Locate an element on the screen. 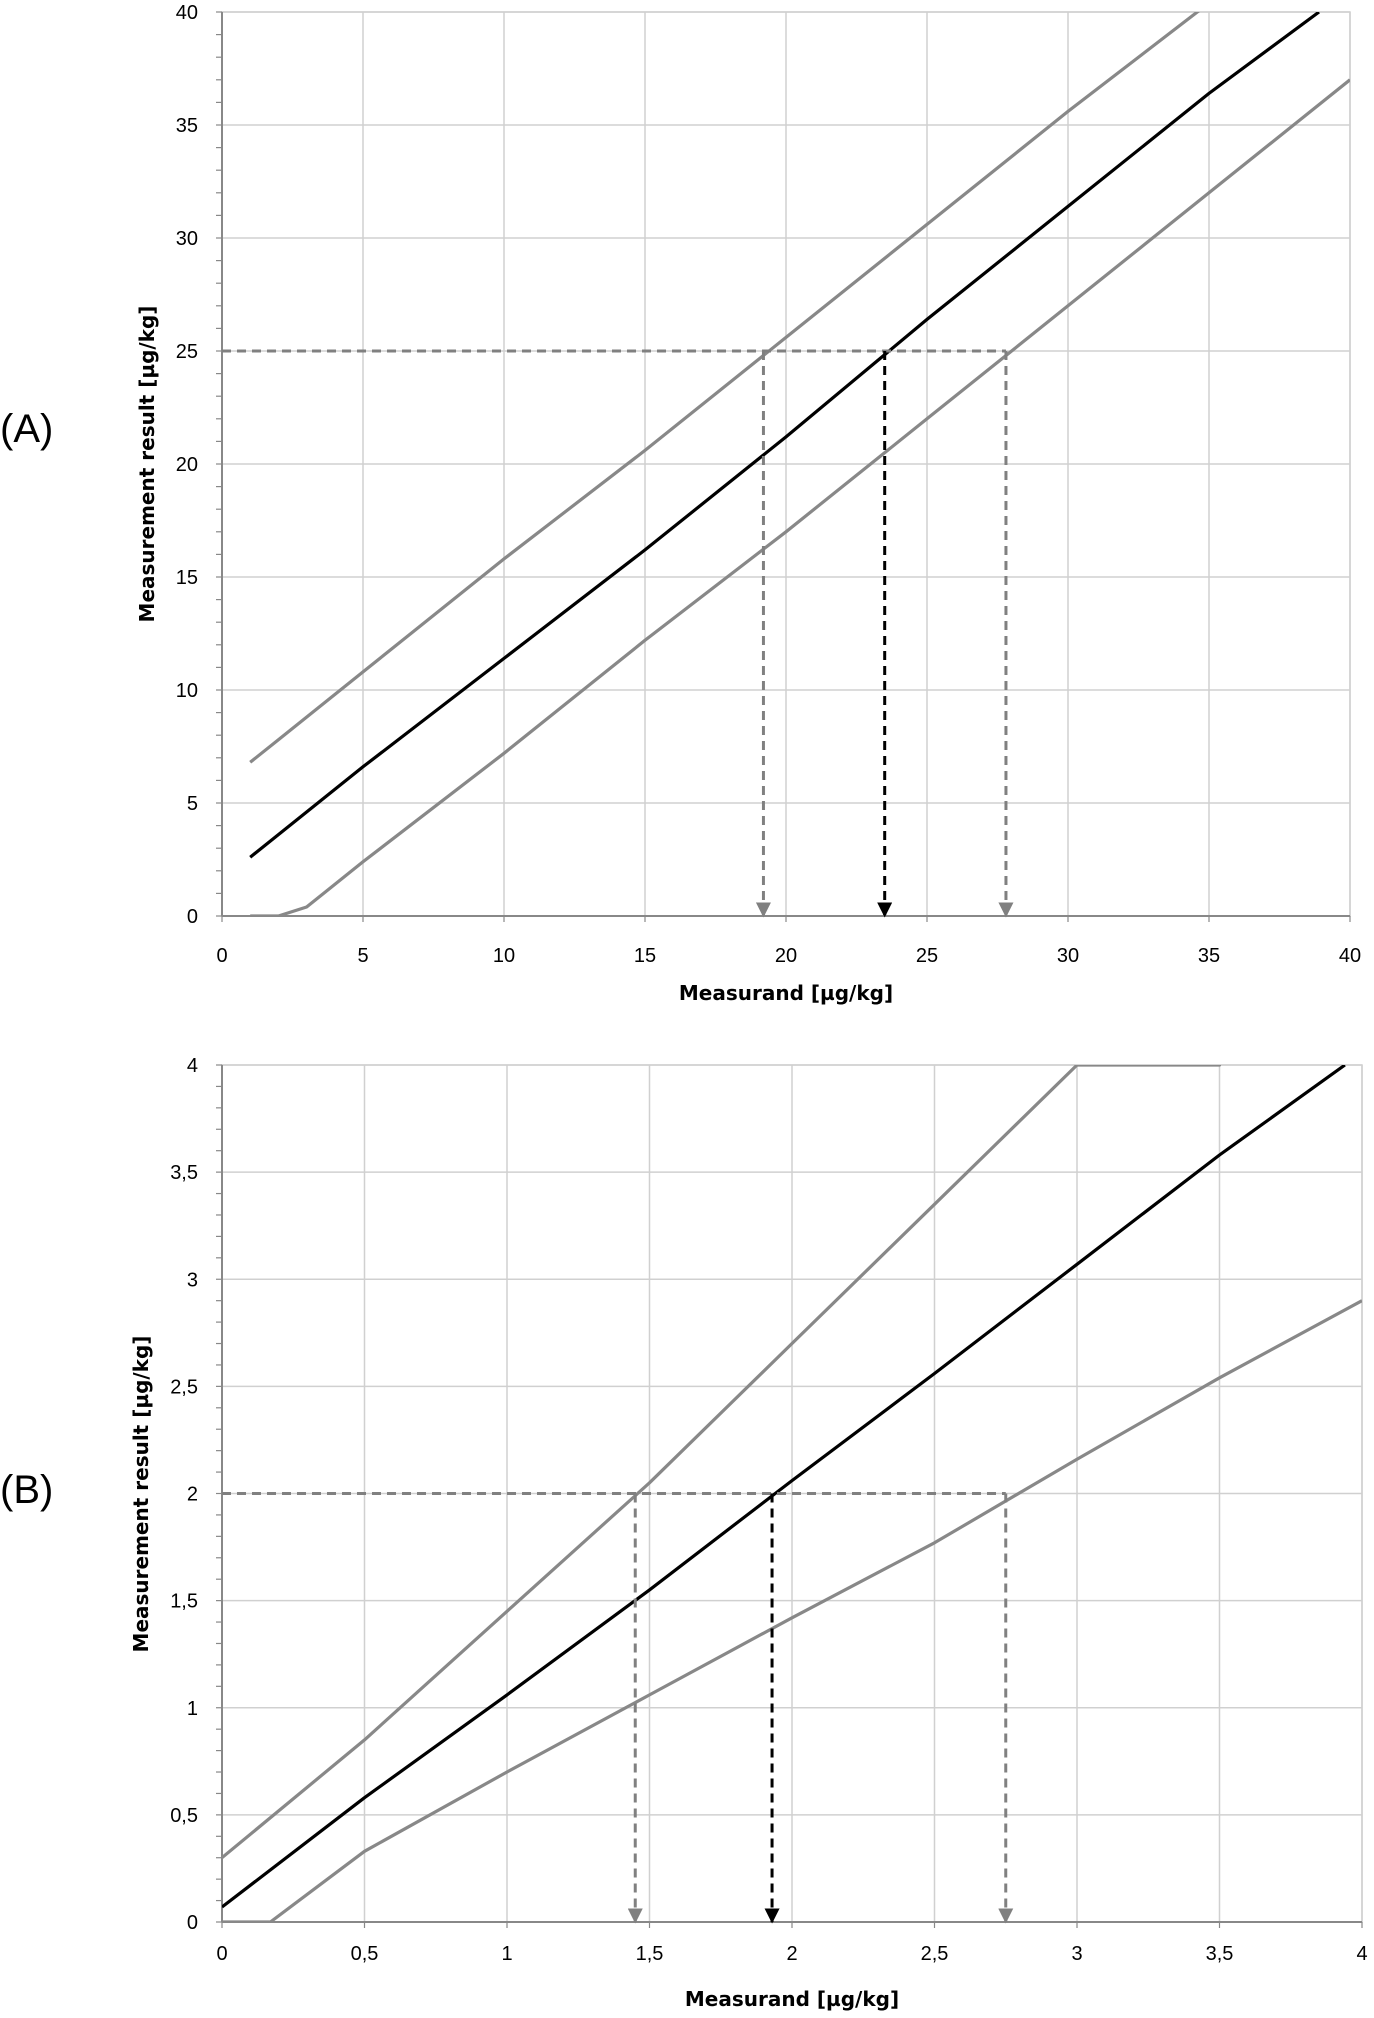 Image resolution: width=1374 pixels, height=2018 pixels. x-tick-label: 25 is located at coordinates (927, 956).